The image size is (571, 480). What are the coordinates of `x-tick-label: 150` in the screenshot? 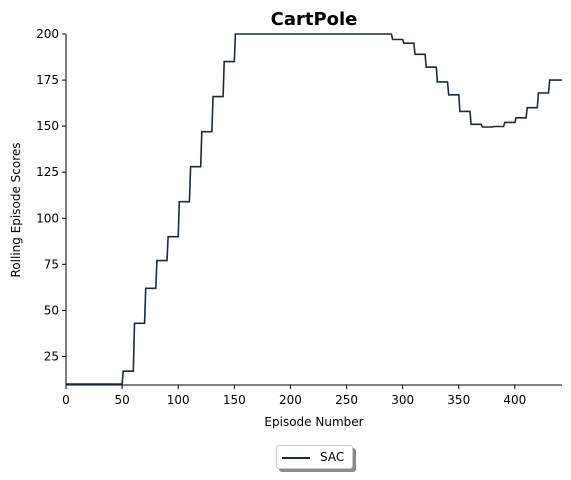 It's located at (234, 400).